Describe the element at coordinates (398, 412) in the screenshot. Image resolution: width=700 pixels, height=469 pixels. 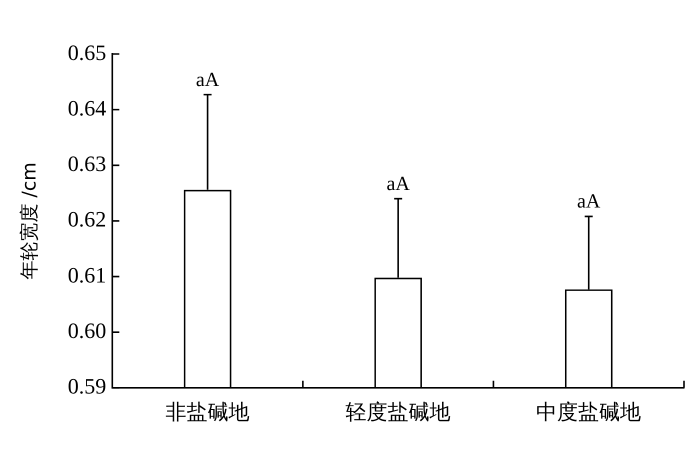
I see `x-tick-label: 轻度盐碱地` at that location.